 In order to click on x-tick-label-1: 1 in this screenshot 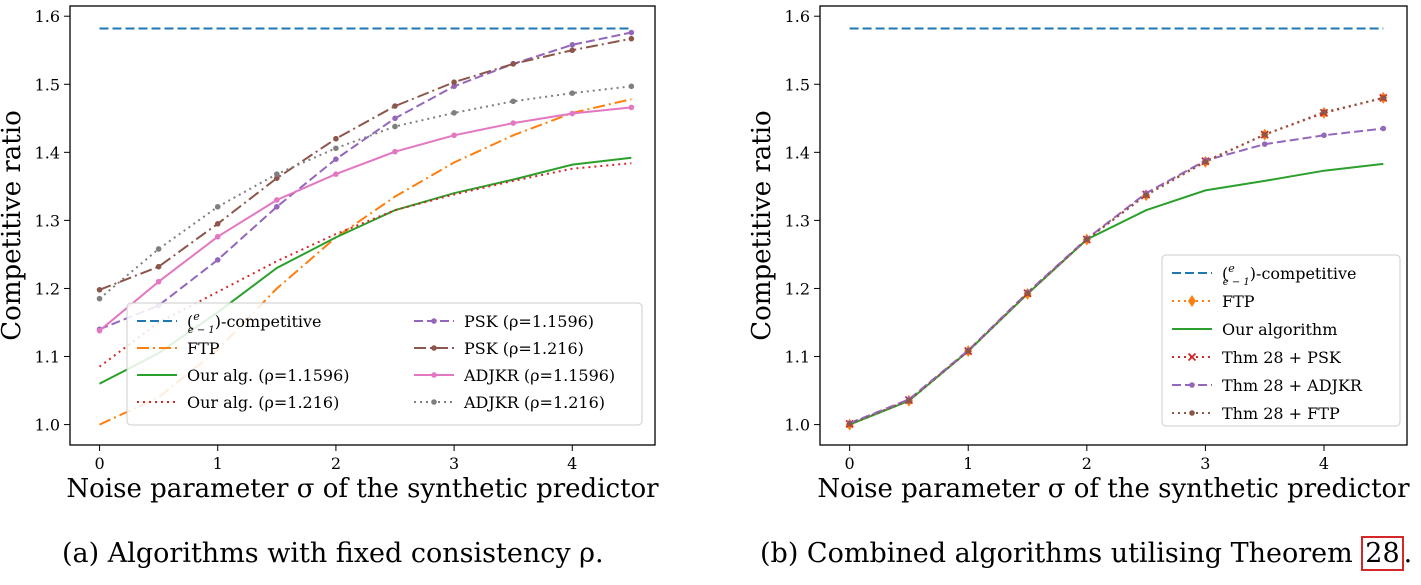, I will do `click(218, 463)`.